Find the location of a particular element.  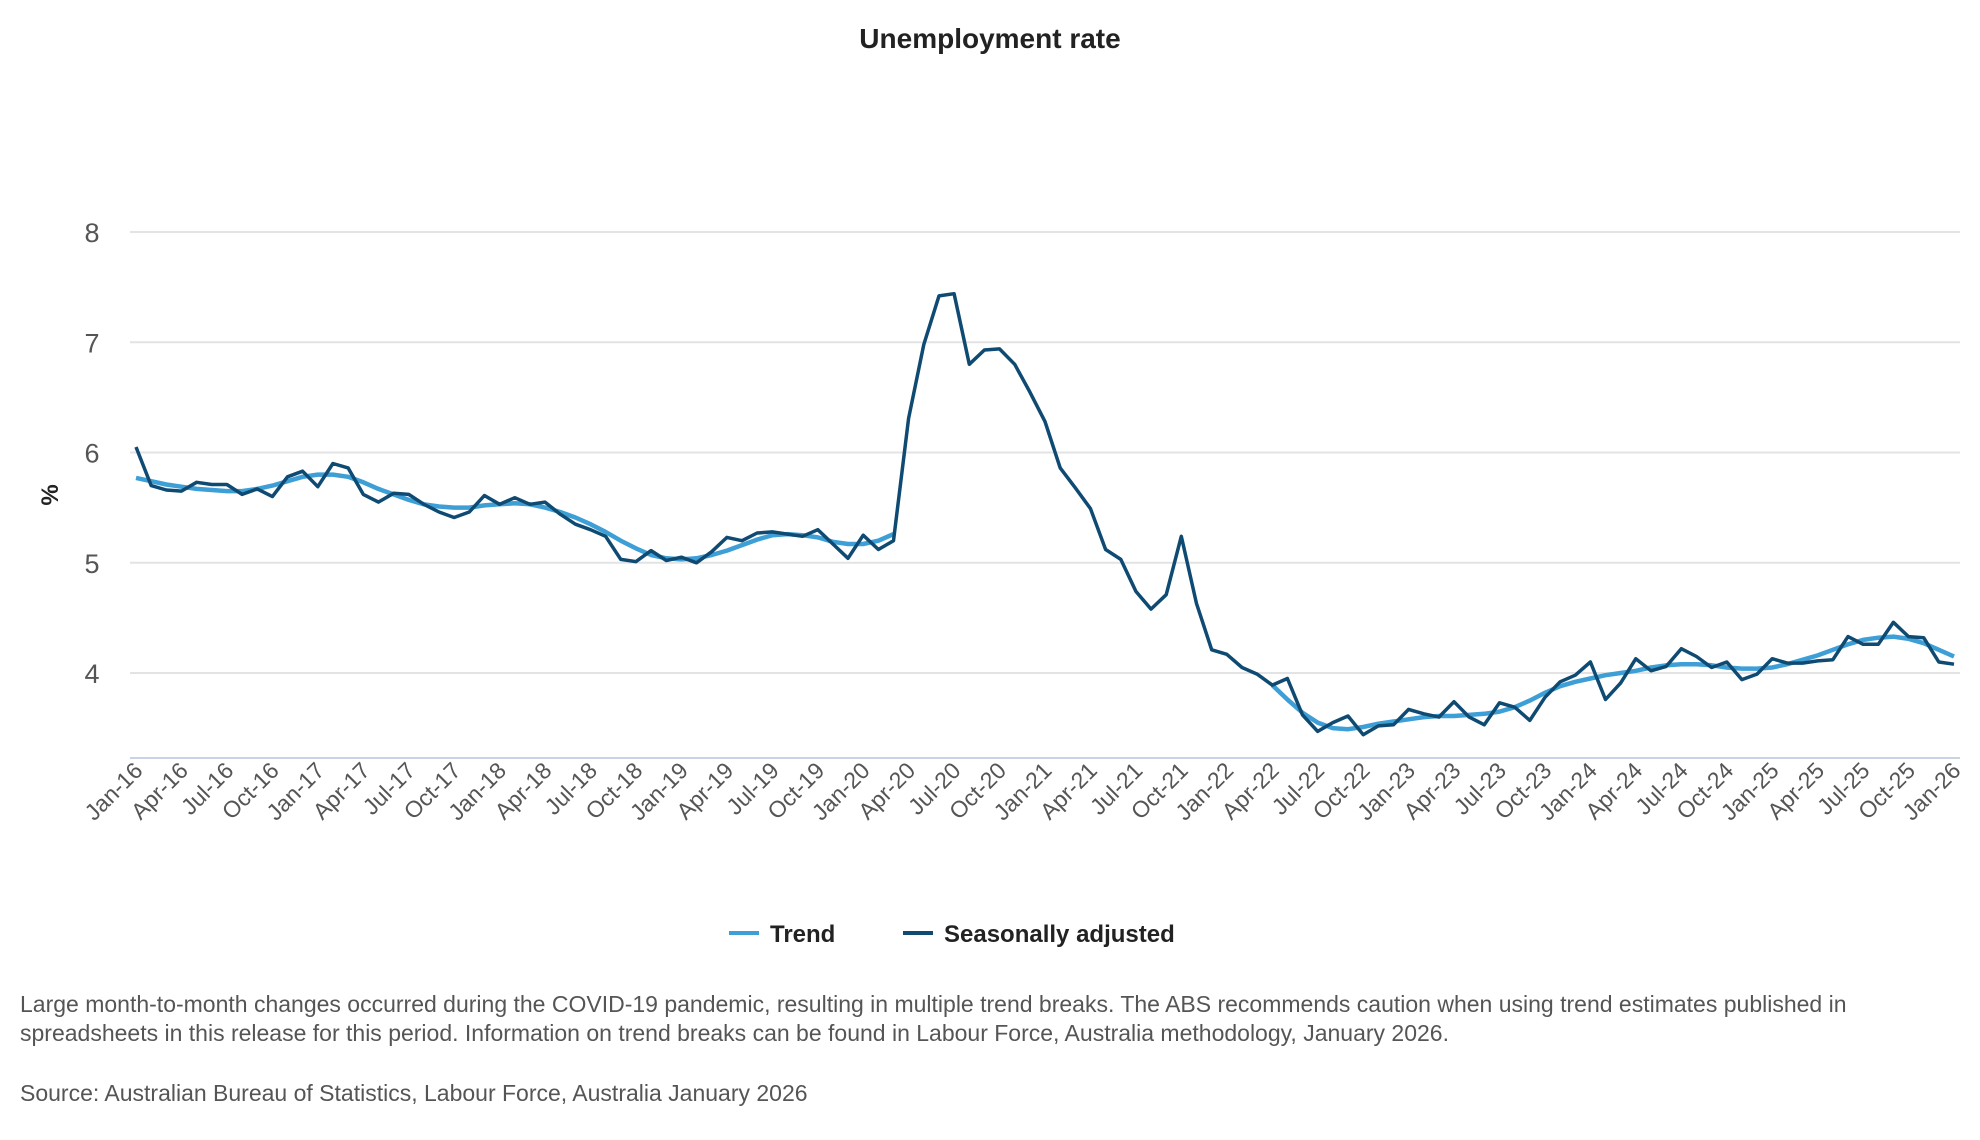

y-axis-label: % is located at coordinates (50, 494).